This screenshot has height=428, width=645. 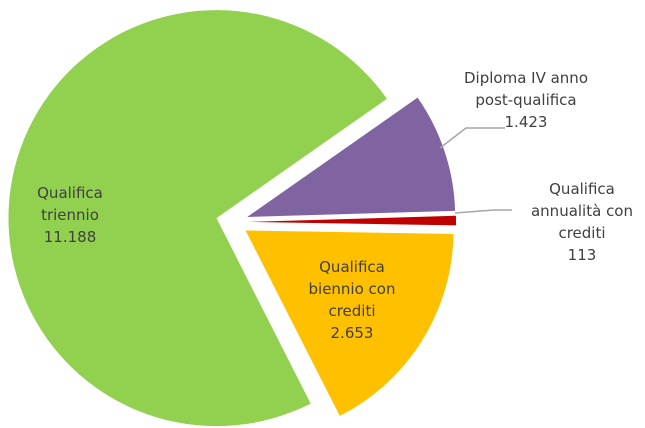 What do you see at coordinates (582, 255) in the screenshot?
I see `value-label: 113` at bounding box center [582, 255].